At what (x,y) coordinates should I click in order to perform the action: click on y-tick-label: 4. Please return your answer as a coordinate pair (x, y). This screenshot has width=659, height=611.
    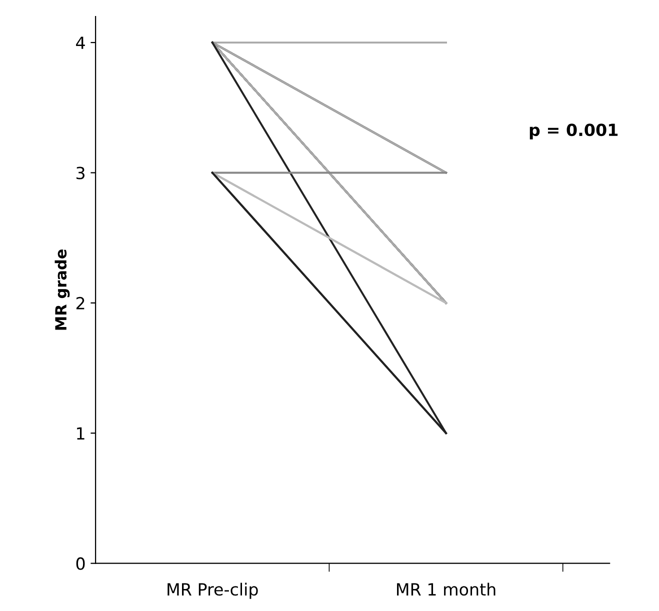
    Looking at the image, I should click on (80, 42).